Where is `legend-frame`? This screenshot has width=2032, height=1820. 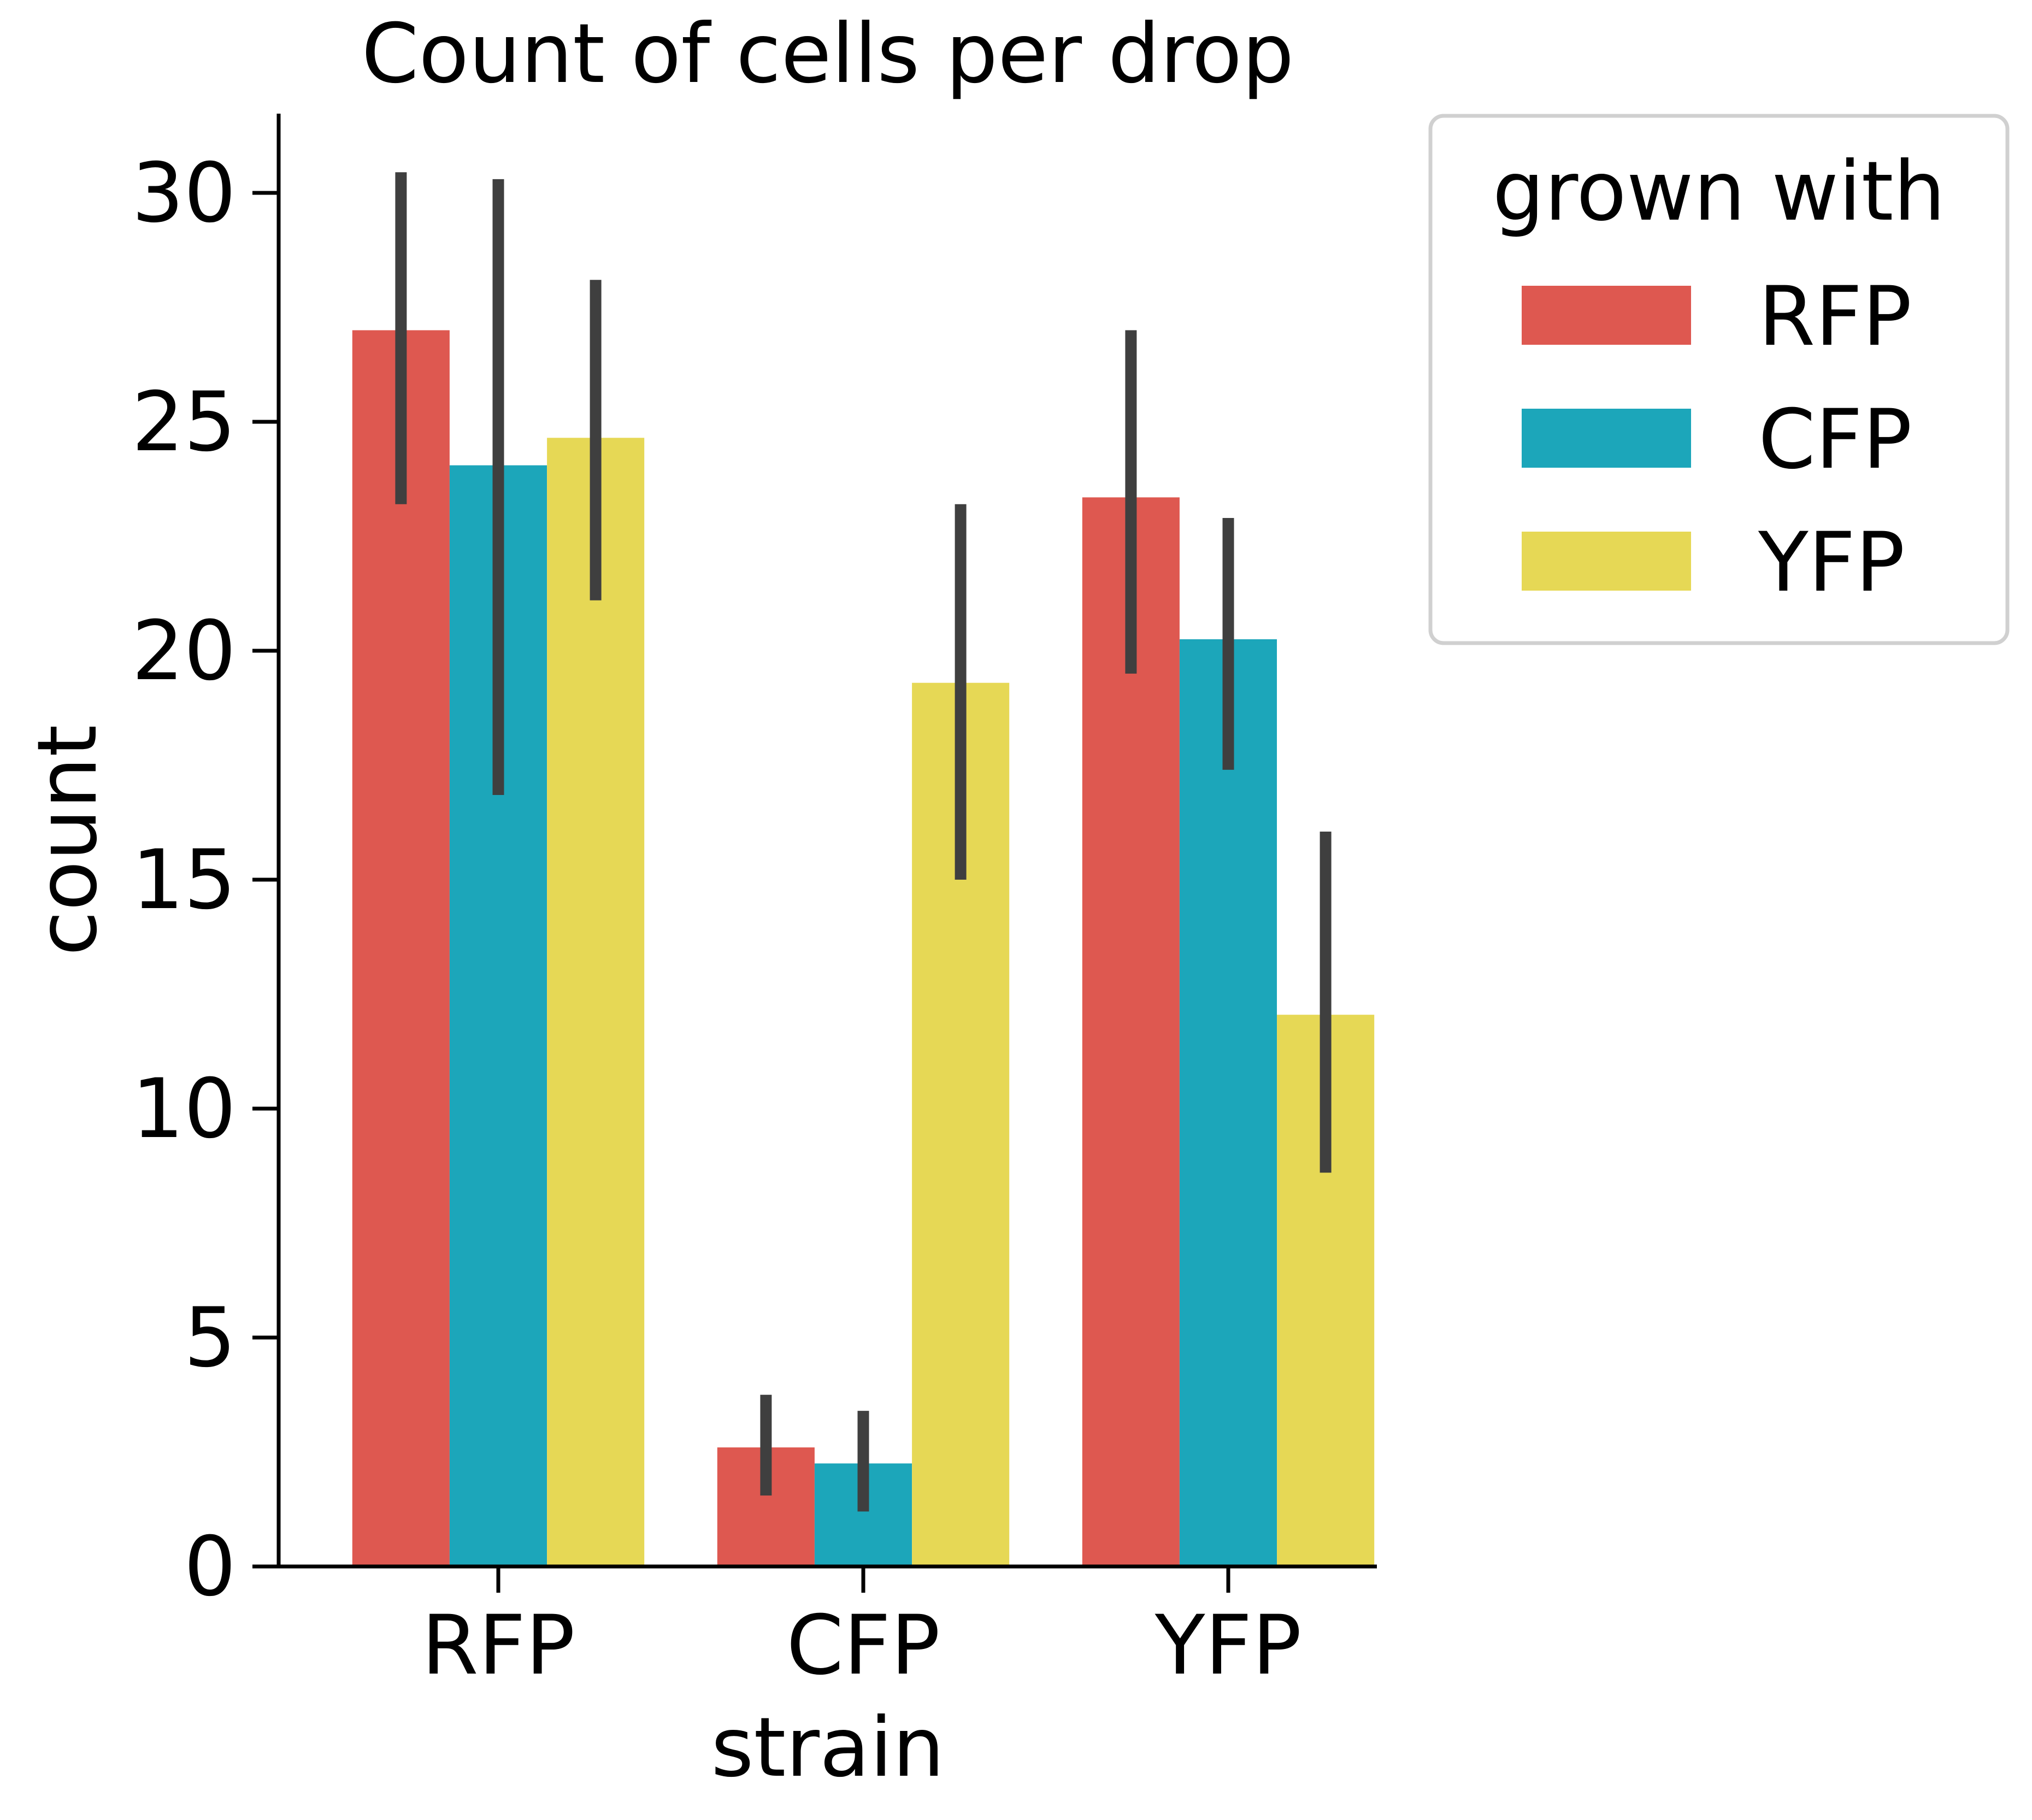
legend-frame is located at coordinates (1719, 379).